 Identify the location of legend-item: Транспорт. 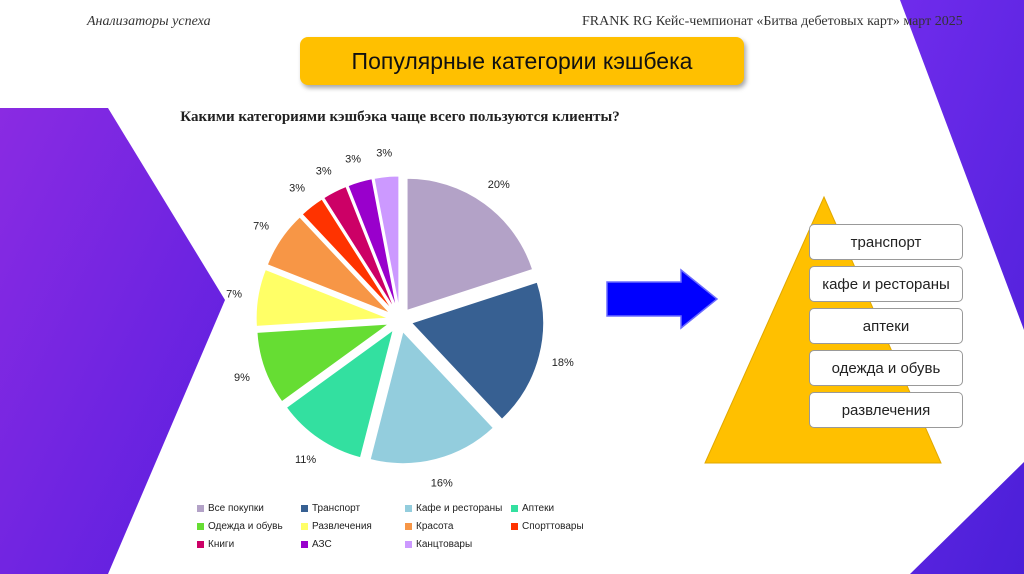
(353, 508).